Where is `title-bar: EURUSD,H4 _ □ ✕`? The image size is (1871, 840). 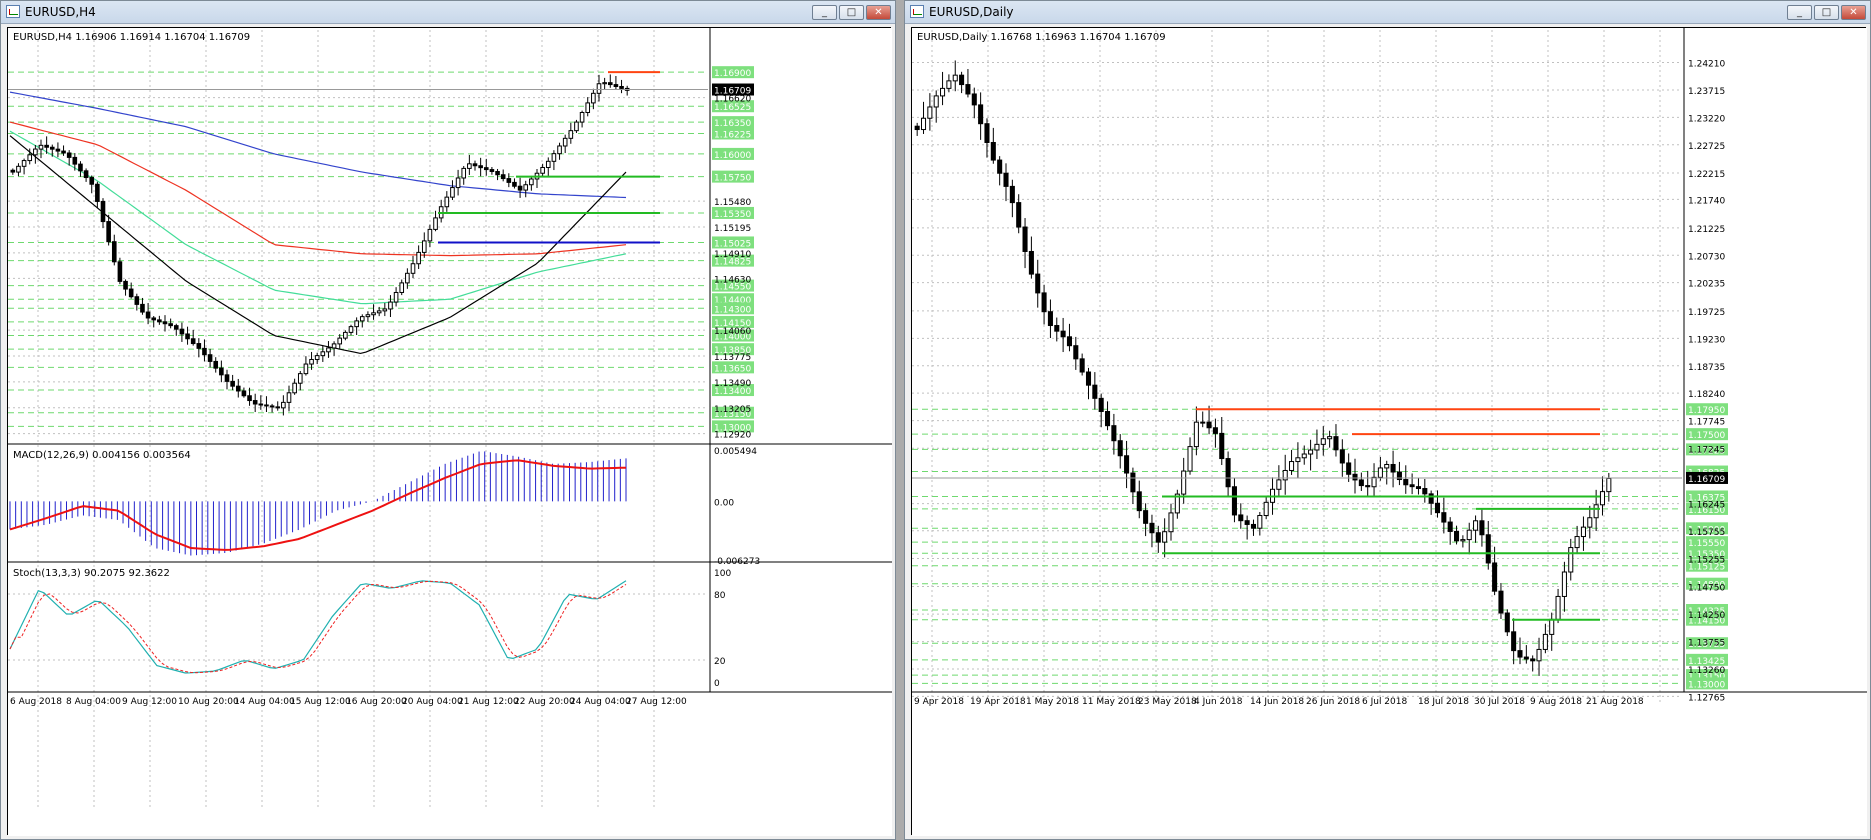
title-bar: EURUSD,H4 _ □ ✕ is located at coordinates (448, 12).